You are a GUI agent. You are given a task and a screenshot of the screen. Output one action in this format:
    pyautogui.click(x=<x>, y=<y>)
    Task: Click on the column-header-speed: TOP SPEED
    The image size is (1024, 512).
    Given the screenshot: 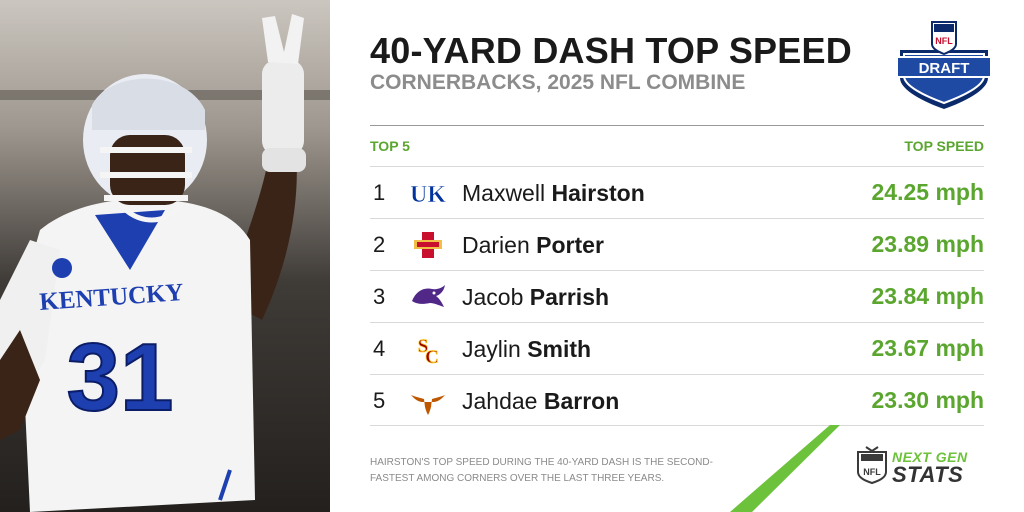 What is the action you would take?
    pyautogui.click(x=944, y=146)
    